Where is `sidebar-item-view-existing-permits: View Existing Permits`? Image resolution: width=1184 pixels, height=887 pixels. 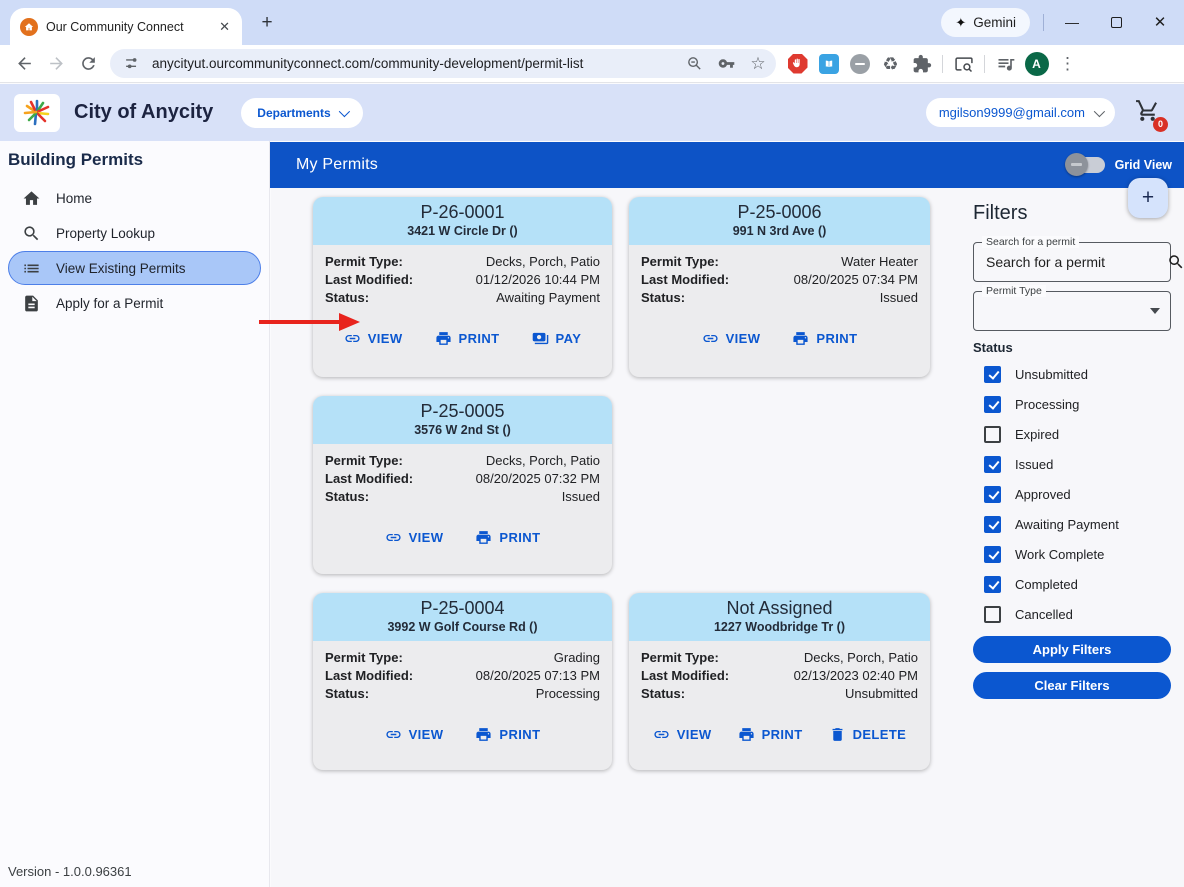 sidebar-item-view-existing-permits: View Existing Permits is located at coordinates (134, 268).